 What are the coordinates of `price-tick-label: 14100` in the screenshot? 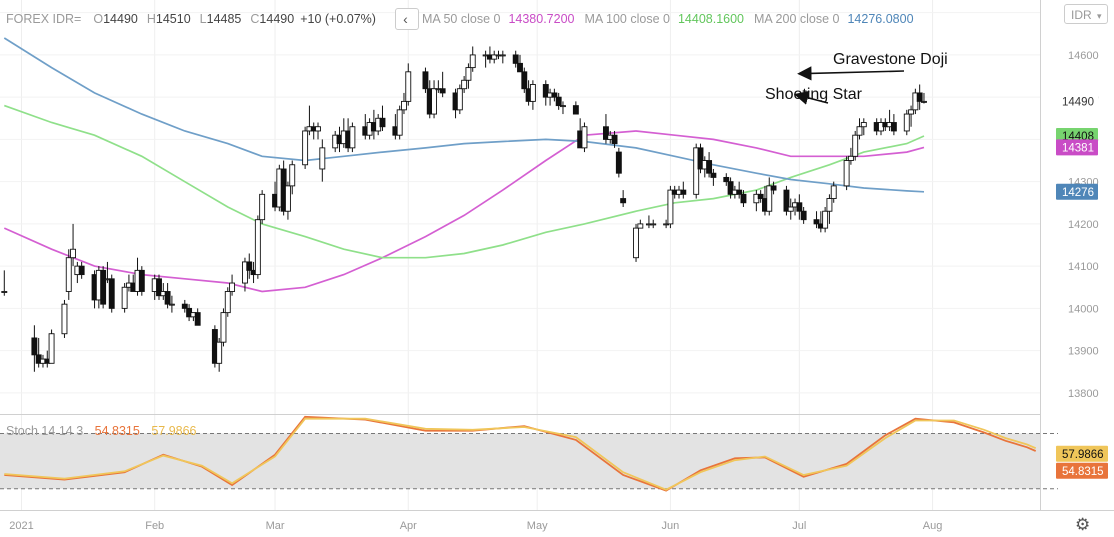 It's located at (1083, 267).